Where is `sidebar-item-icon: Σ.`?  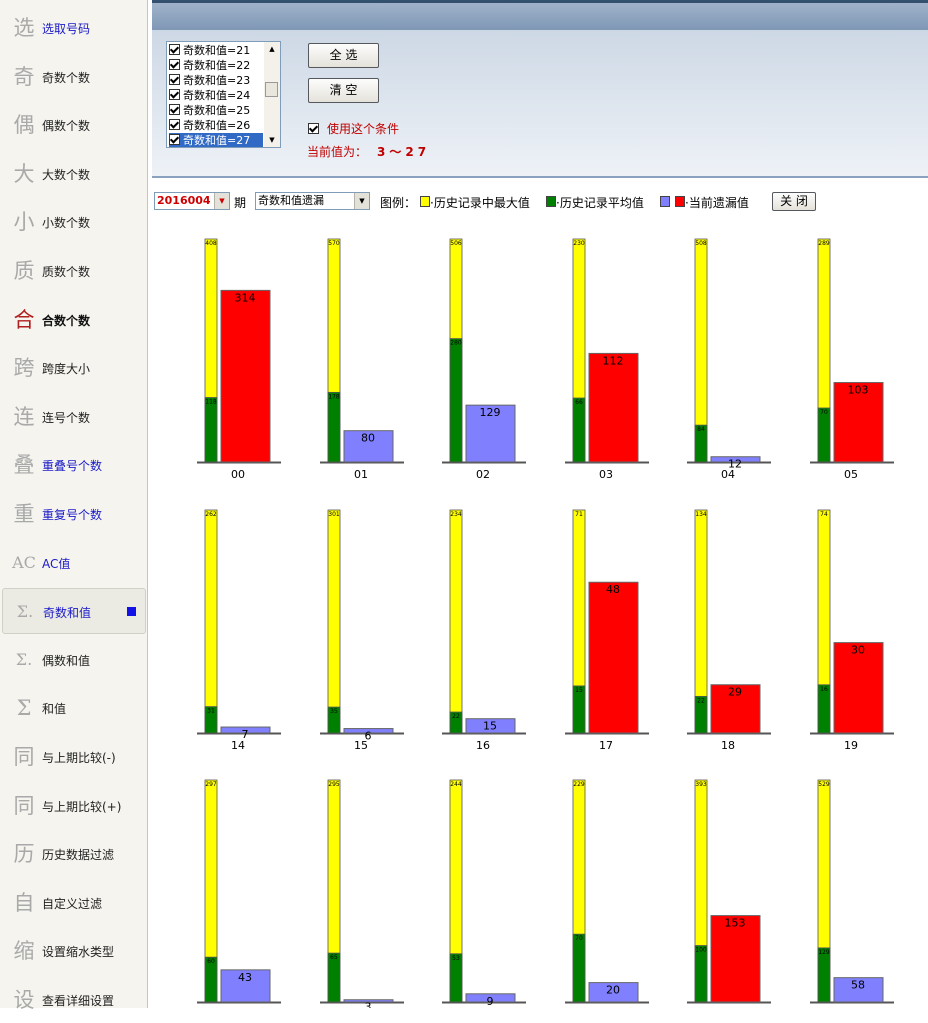 sidebar-item-icon: Σ. is located at coordinates (25, 612).